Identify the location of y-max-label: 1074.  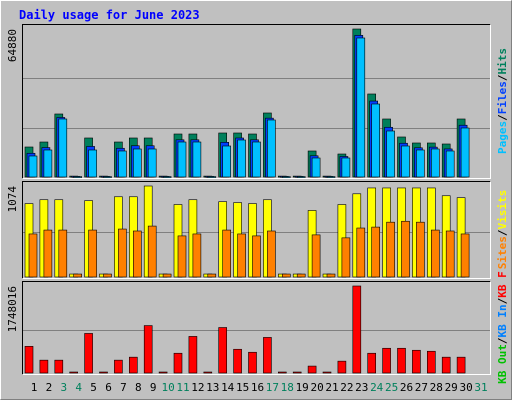
(12, 199).